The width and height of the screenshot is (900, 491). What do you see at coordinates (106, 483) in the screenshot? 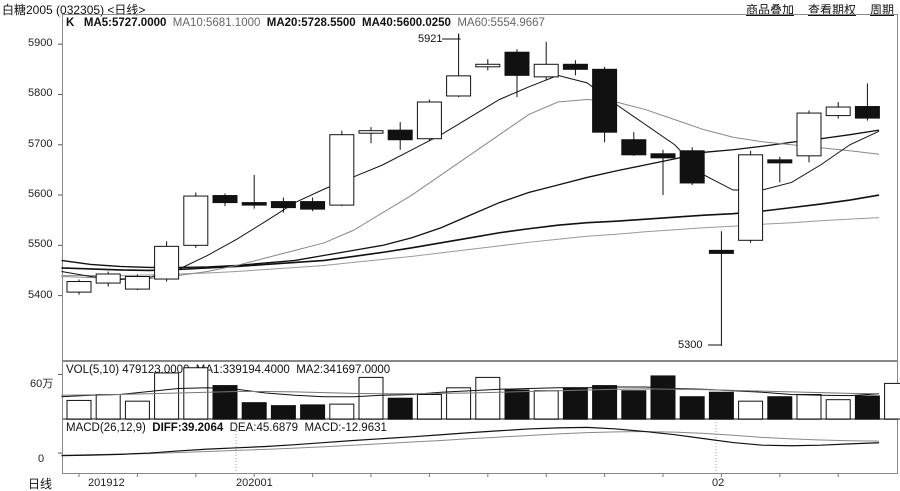
I see `x-label: 201912` at bounding box center [106, 483].